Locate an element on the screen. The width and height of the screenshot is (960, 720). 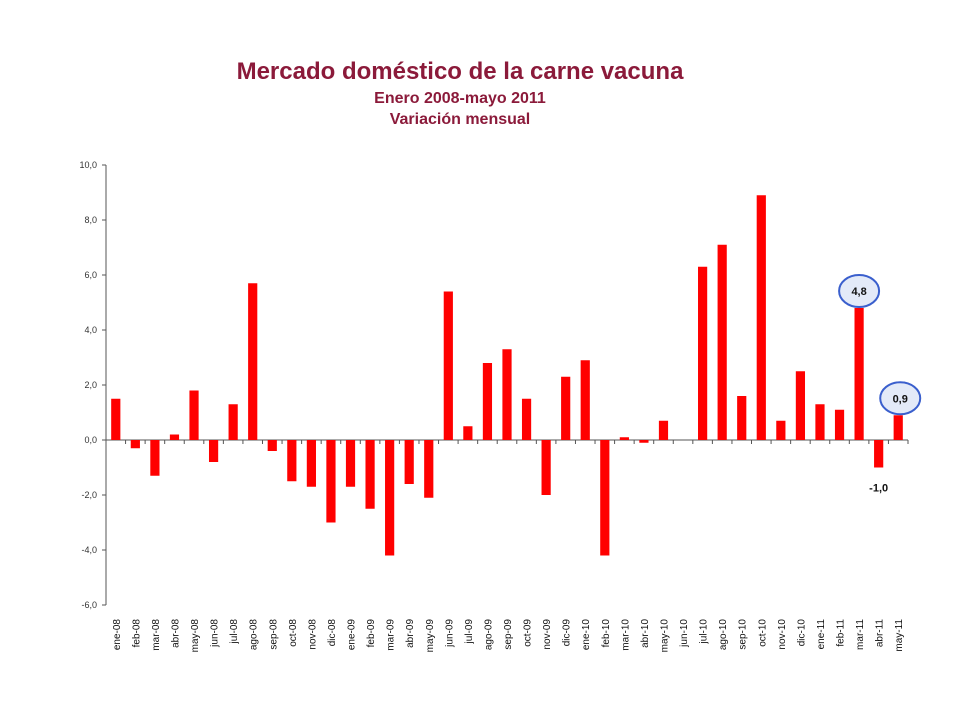
y-tick-label: 6,0 is located at coordinates (90, 275).